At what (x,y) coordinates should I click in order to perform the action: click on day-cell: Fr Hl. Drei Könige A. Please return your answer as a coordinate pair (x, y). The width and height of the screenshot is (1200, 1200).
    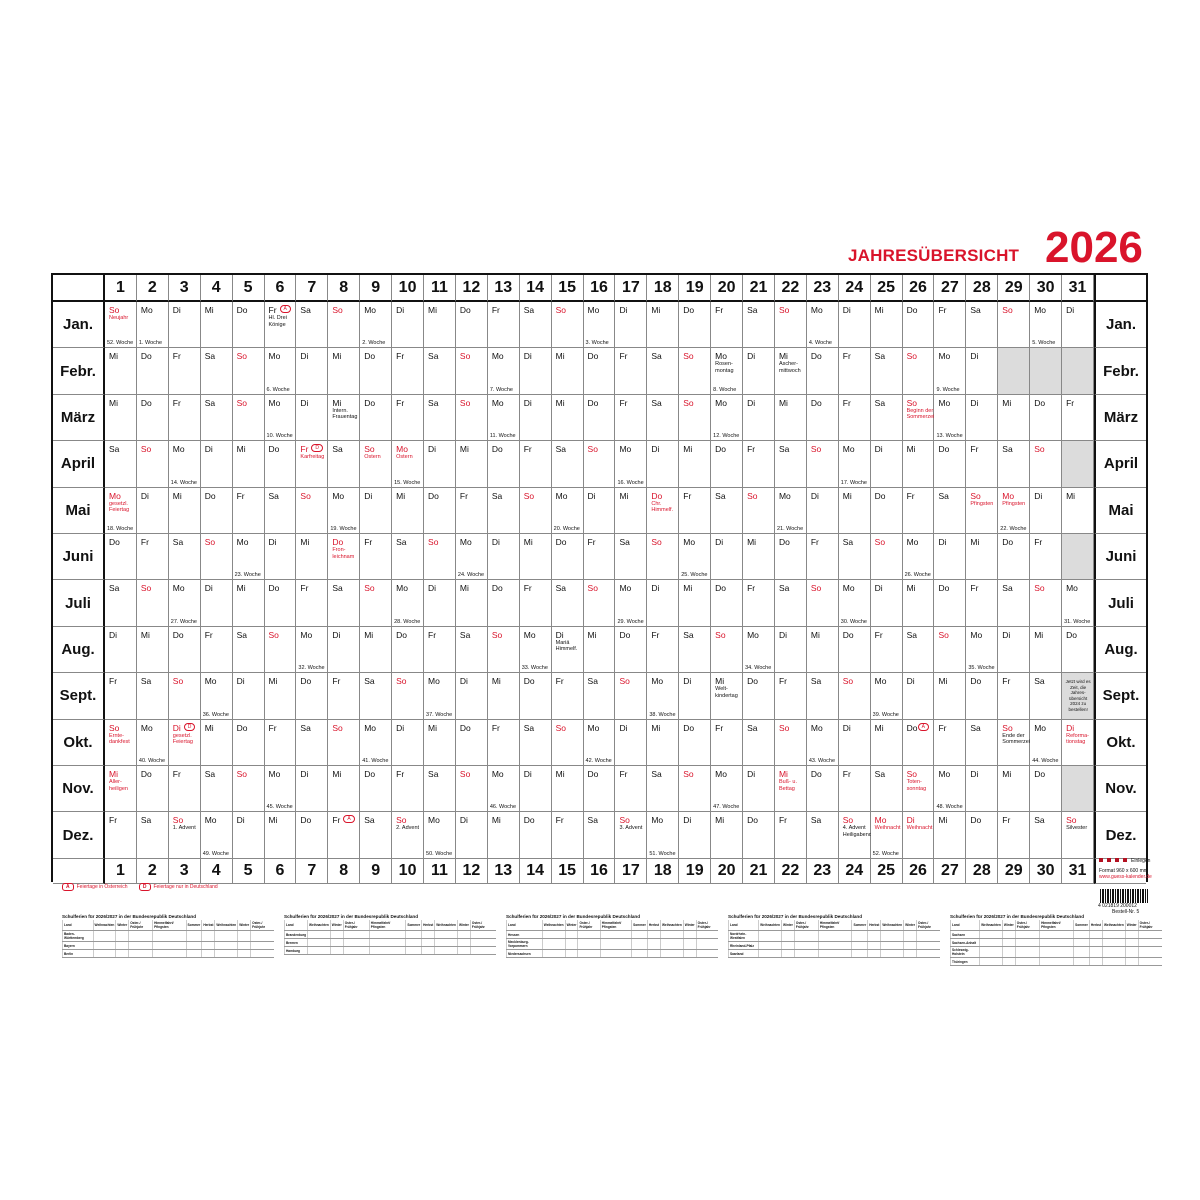
    Looking at the image, I should click on (280, 325).